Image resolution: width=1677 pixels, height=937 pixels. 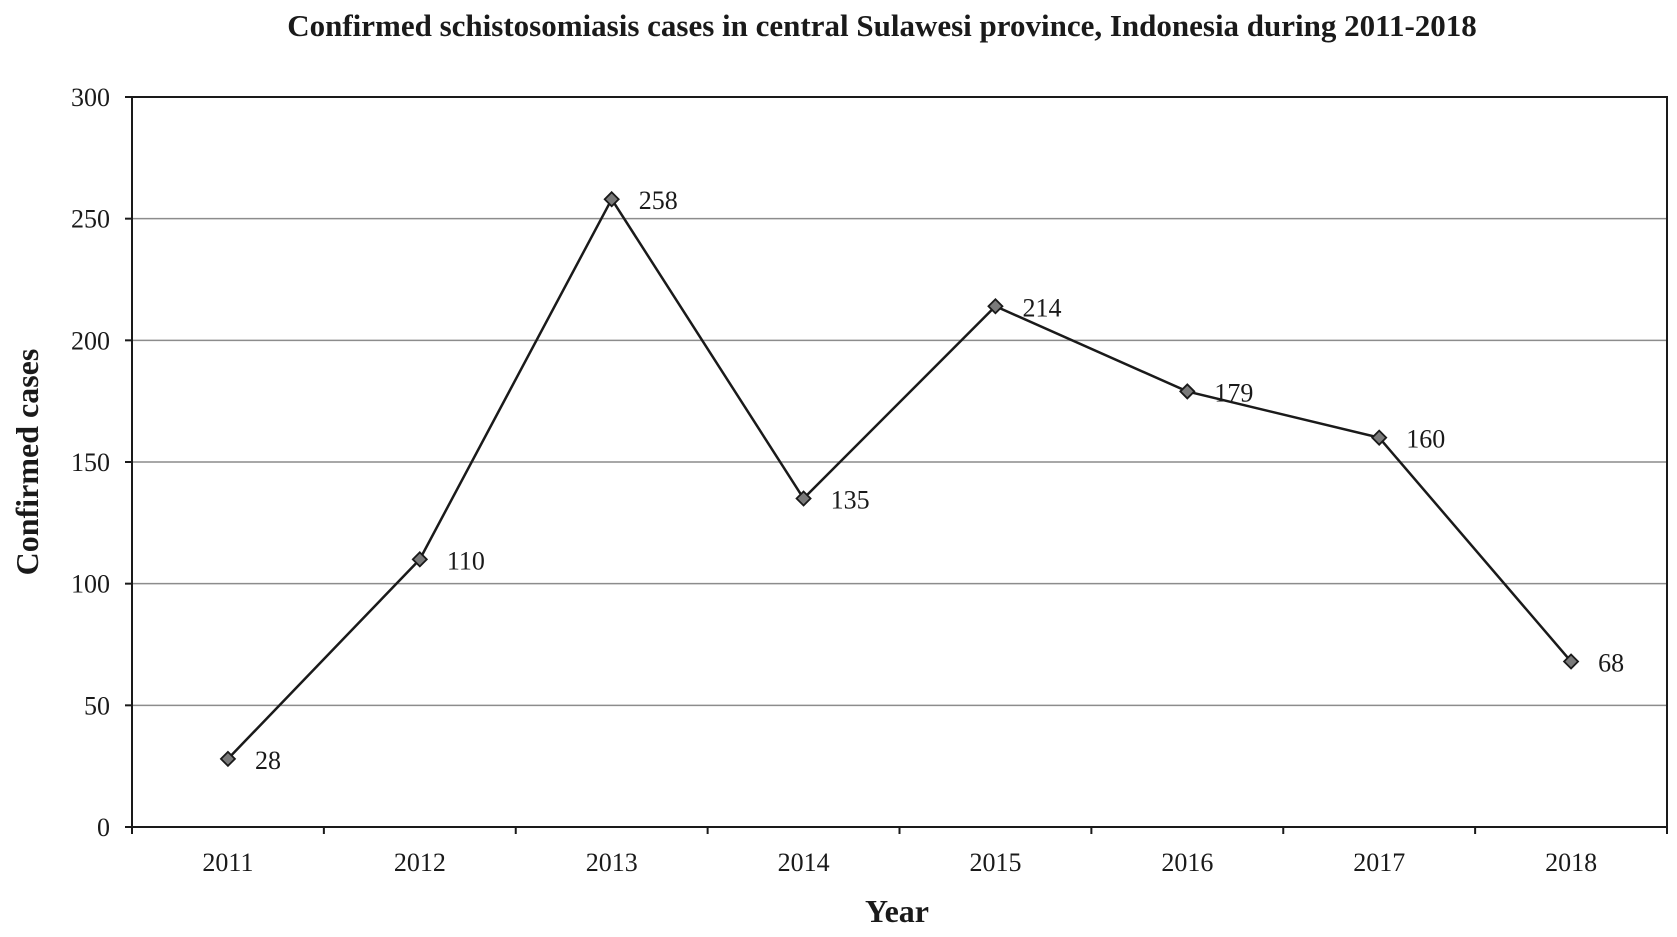 What do you see at coordinates (897, 911) in the screenshot?
I see `x-axis-title: Year` at bounding box center [897, 911].